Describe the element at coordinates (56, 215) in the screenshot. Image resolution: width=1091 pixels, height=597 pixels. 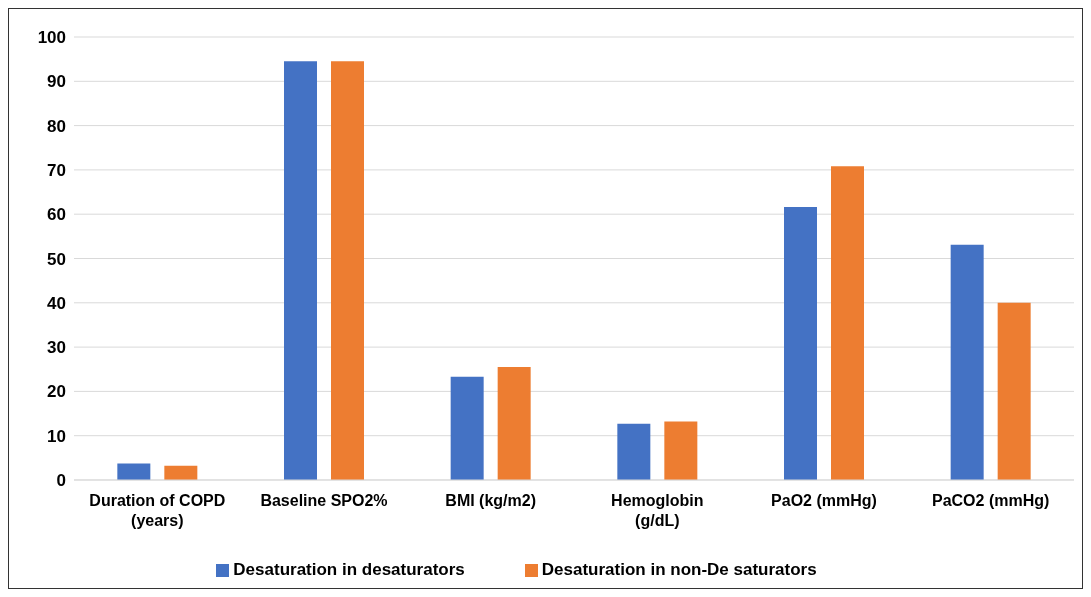
I see `y-tick-label: 60` at that location.